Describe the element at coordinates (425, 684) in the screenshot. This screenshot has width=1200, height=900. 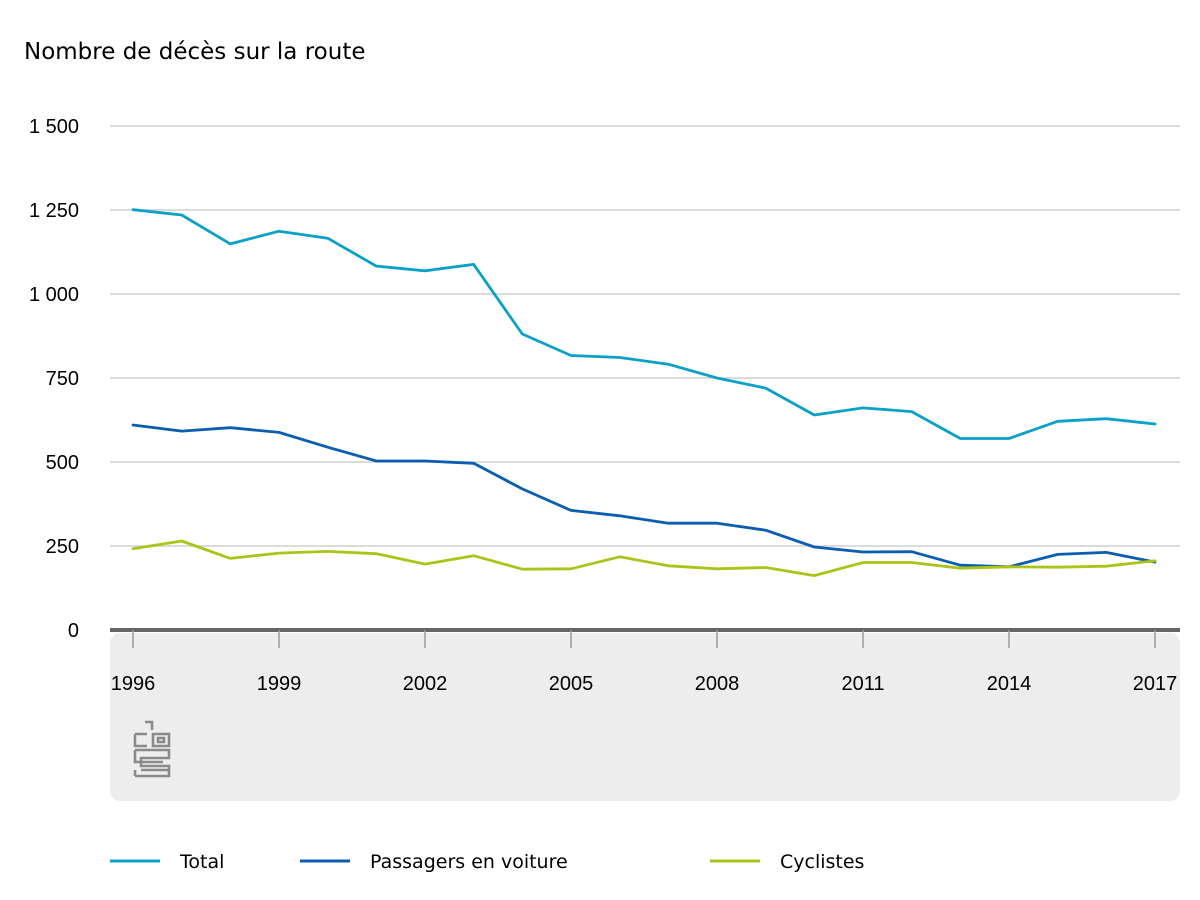
I see `x-tick-label: 2002` at that location.